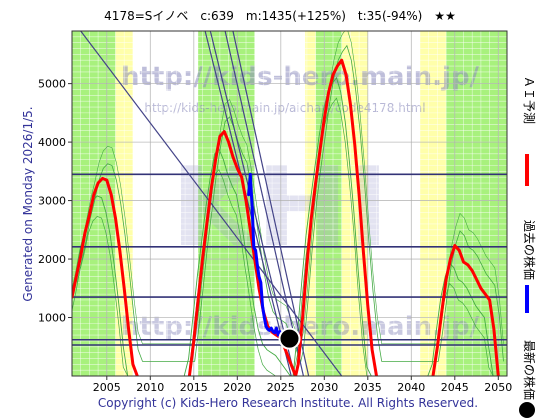  Describe the element at coordinates (324, 387) in the screenshot. I see `x-tick-label: 2030` at that location.